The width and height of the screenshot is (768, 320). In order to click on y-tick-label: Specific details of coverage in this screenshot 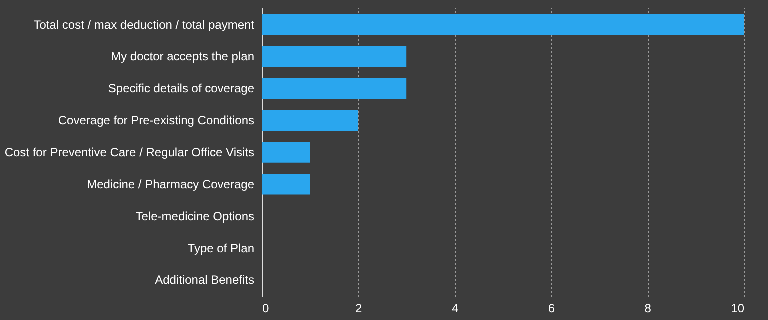, I will do `click(181, 89)`.